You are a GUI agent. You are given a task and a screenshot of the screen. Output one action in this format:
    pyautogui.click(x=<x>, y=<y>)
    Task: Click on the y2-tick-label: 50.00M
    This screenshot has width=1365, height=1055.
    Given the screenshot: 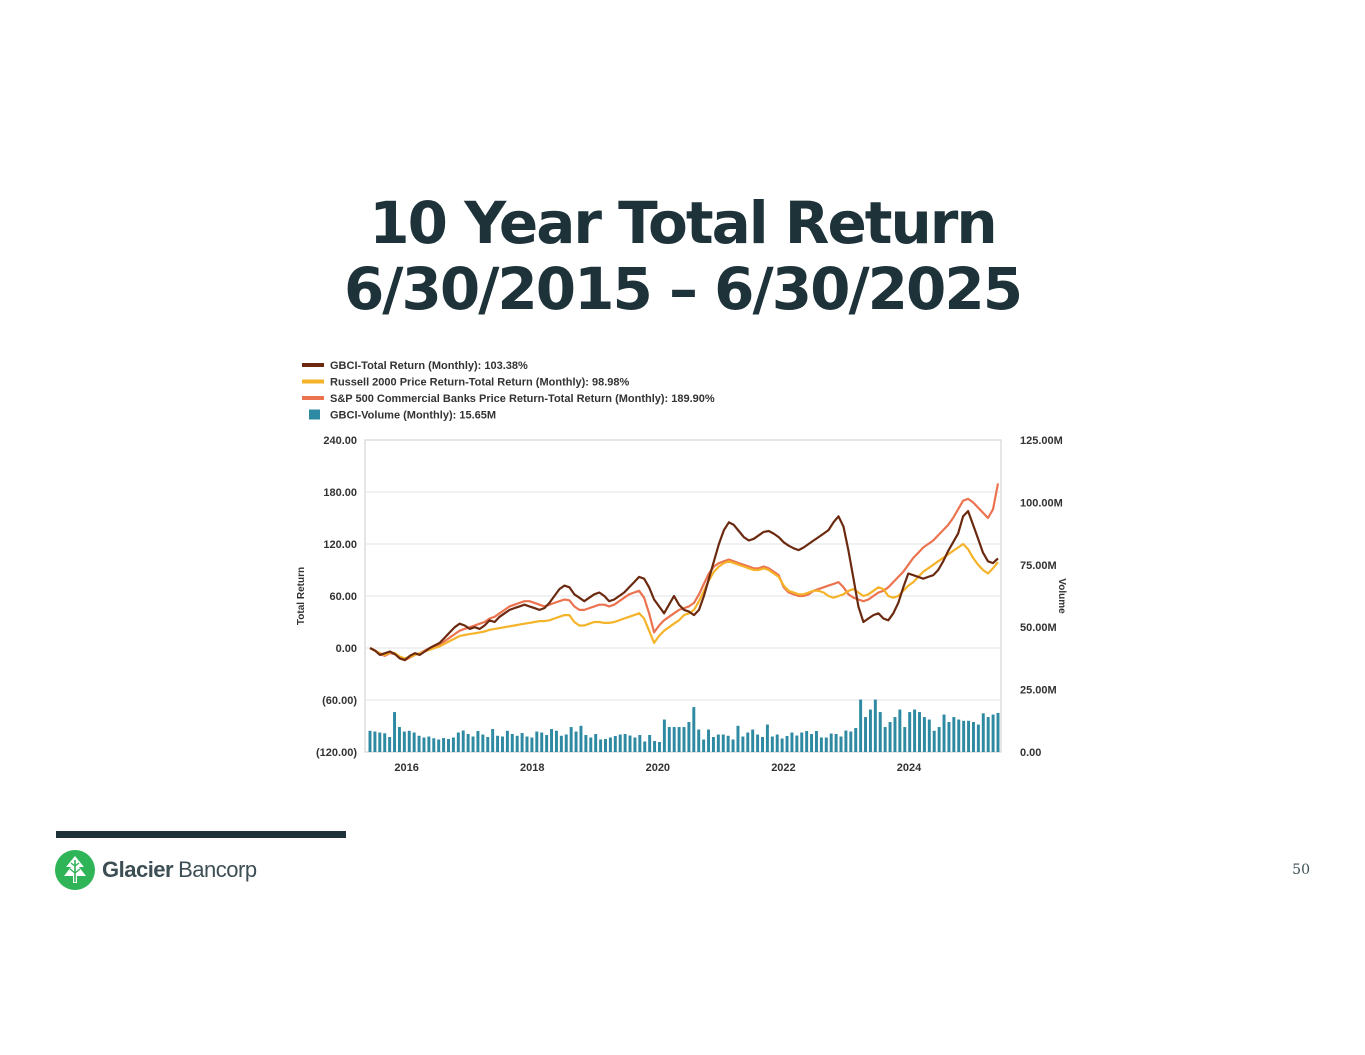 What is the action you would take?
    pyautogui.click(x=1038, y=628)
    